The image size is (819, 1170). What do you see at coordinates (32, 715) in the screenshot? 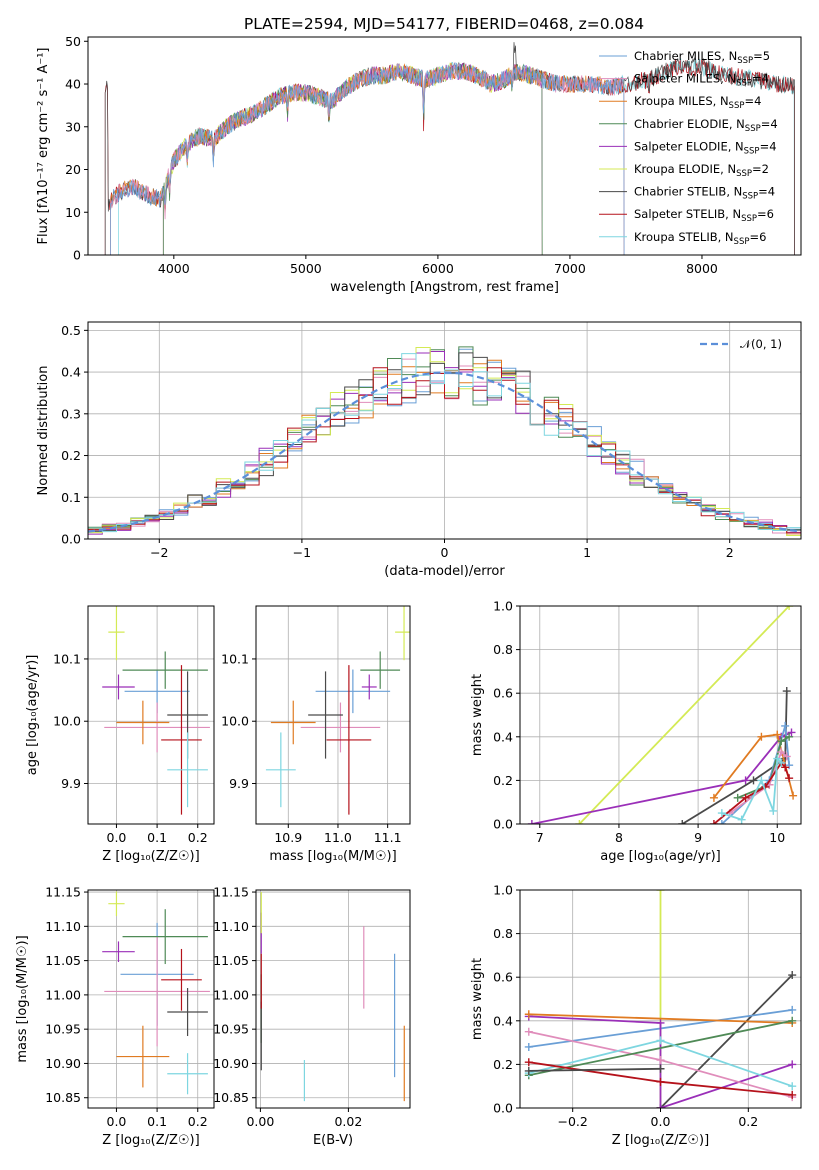
I see `y-axis-label: age [log₁₀(age/yr)]` at bounding box center [32, 715].